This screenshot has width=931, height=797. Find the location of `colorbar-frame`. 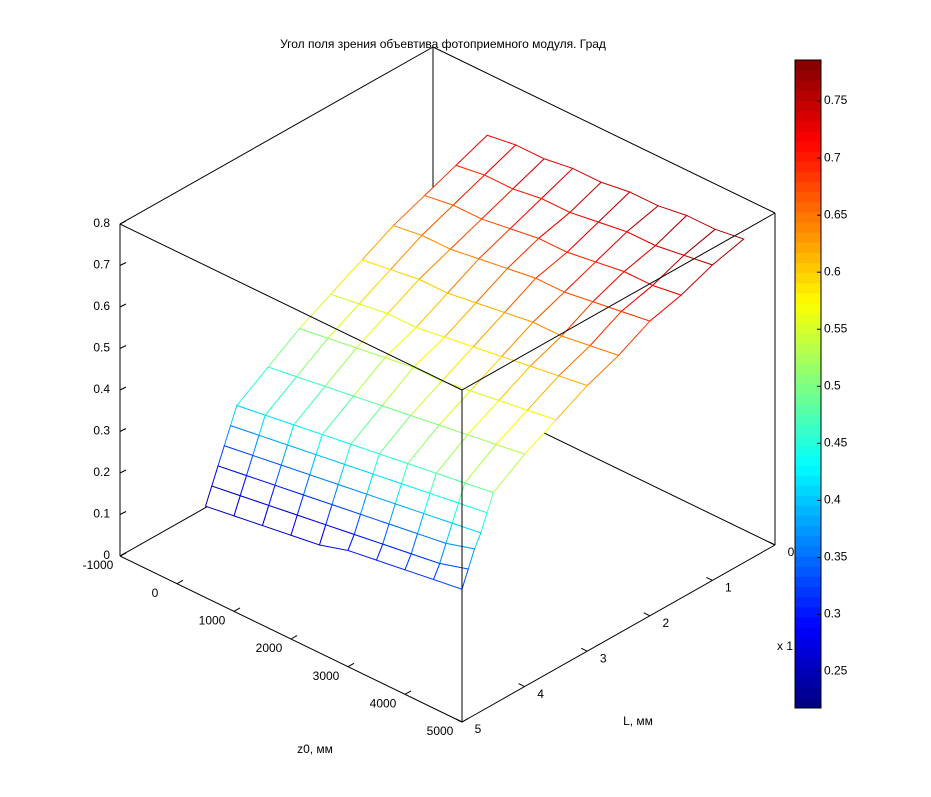

colorbar-frame is located at coordinates (808, 384).